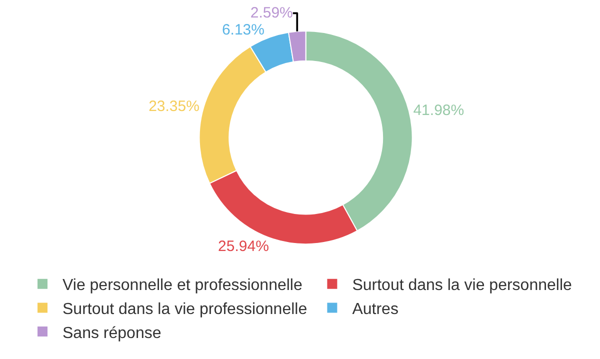  What do you see at coordinates (375, 309) in the screenshot?
I see `legend-label: Autres` at bounding box center [375, 309].